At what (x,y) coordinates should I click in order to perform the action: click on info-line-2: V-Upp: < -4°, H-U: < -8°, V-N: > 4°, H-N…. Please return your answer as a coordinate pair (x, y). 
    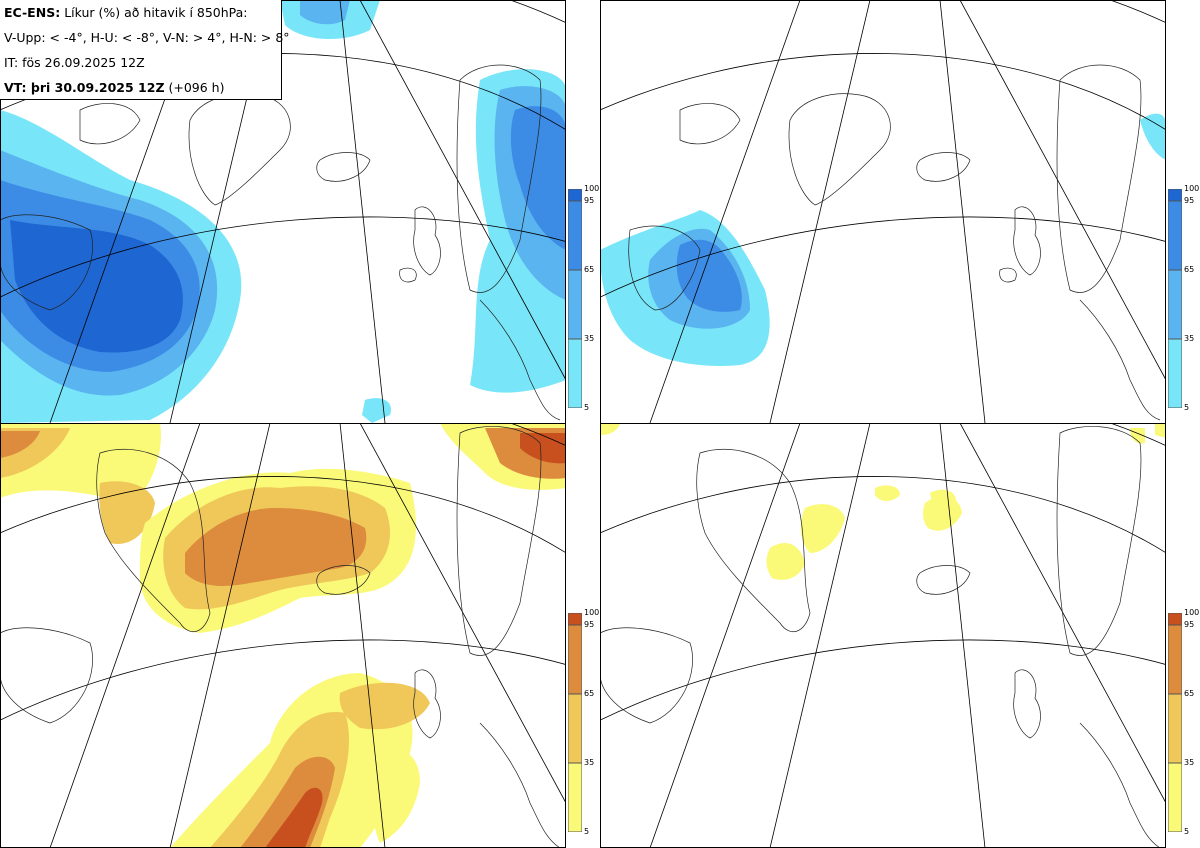
    Looking at the image, I should click on (147, 37).